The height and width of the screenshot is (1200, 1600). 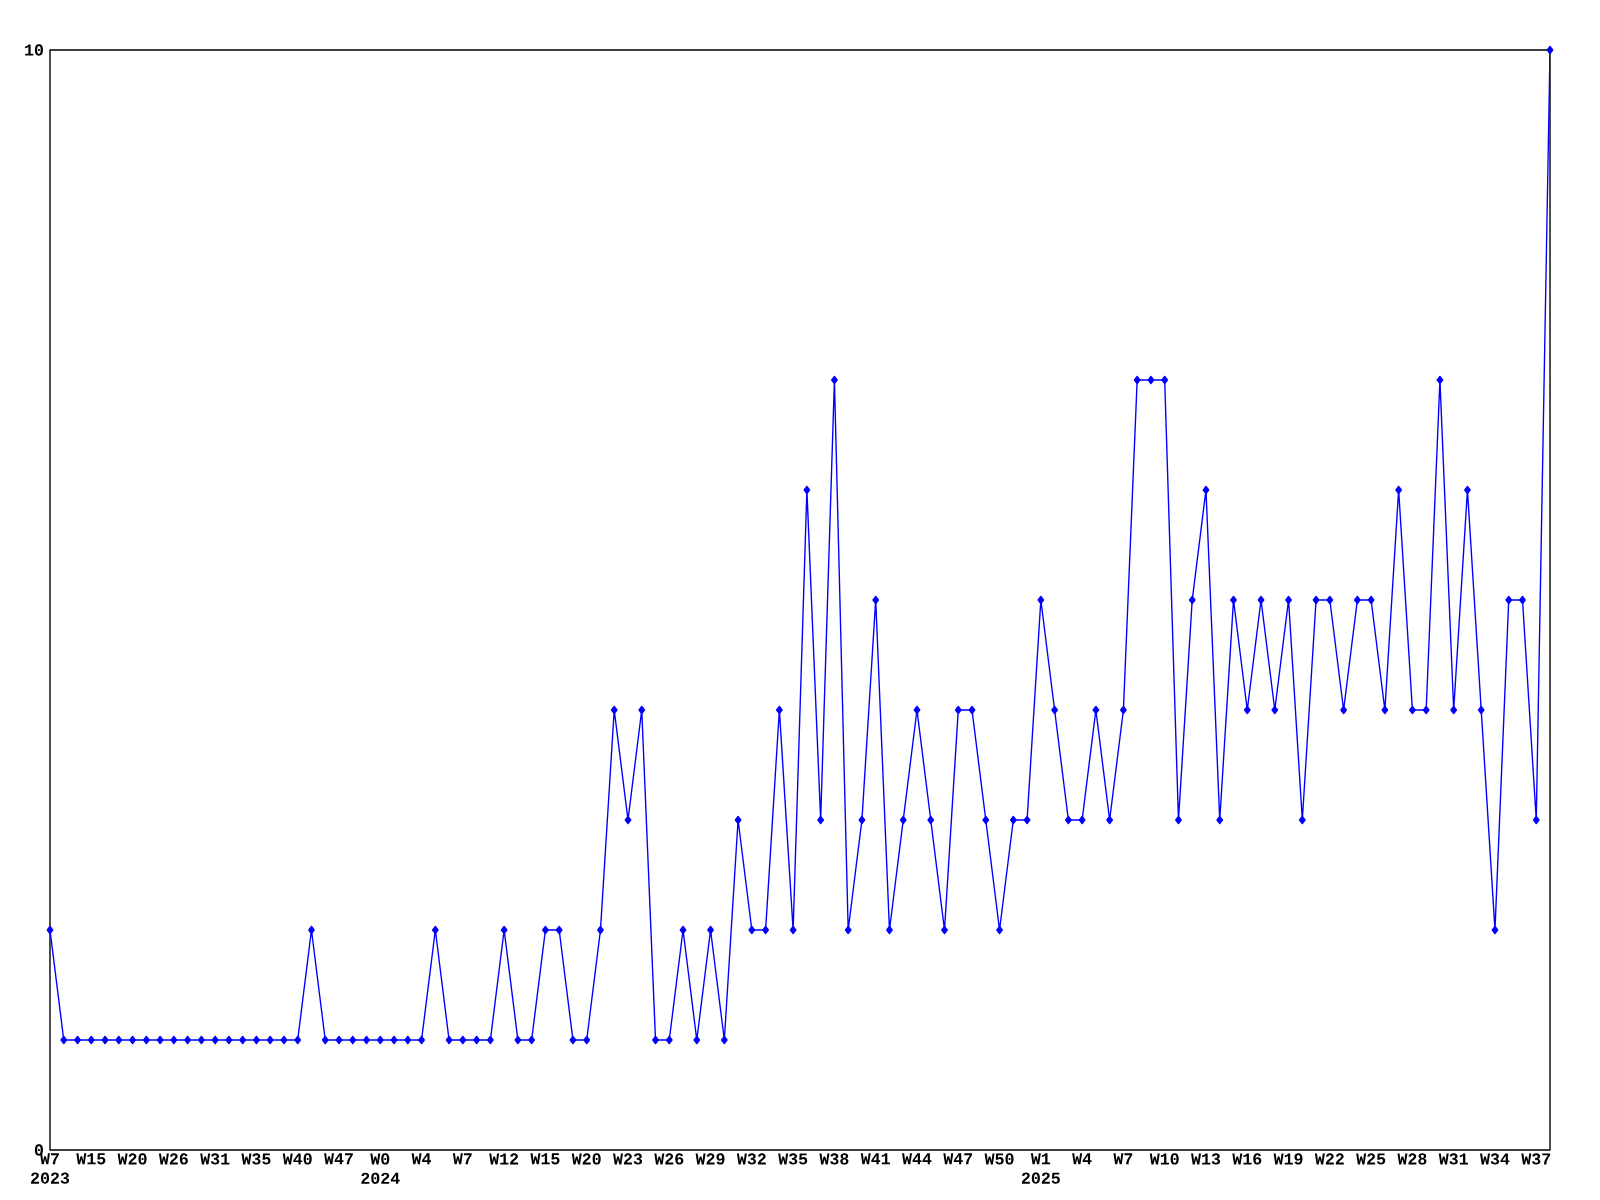 I want to click on x-tick-label: W37, so click(x=1536, y=1159).